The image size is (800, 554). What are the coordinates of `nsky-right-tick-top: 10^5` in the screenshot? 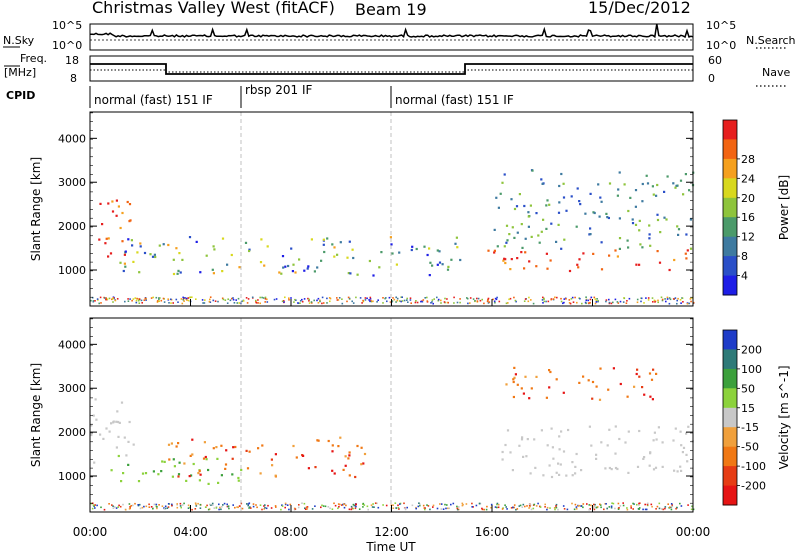 It's located at (721, 25).